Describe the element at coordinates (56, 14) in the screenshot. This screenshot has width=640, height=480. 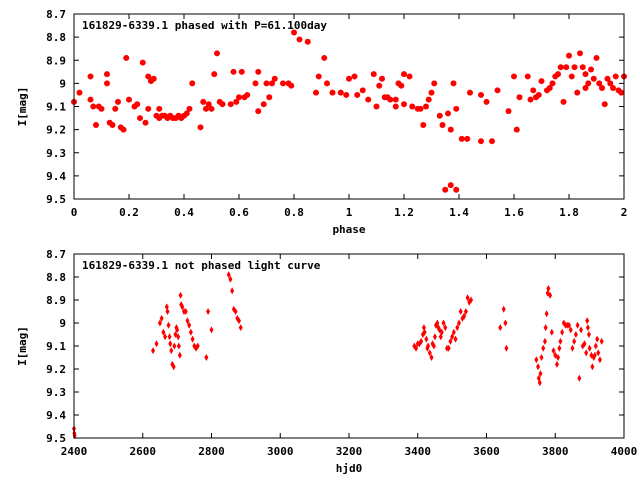
I see `phased-y-tick-label: 8.7` at that location.